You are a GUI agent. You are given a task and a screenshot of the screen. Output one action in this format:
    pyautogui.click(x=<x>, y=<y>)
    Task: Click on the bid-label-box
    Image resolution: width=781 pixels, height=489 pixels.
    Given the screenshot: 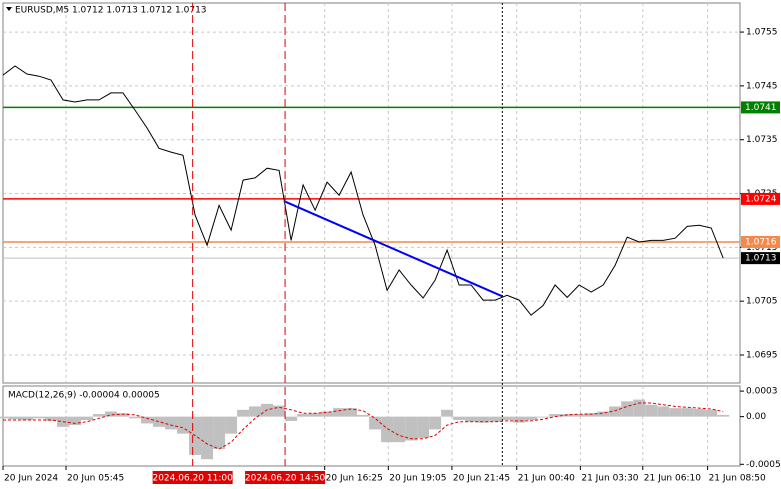 What is the action you would take?
    pyautogui.click(x=760, y=258)
    